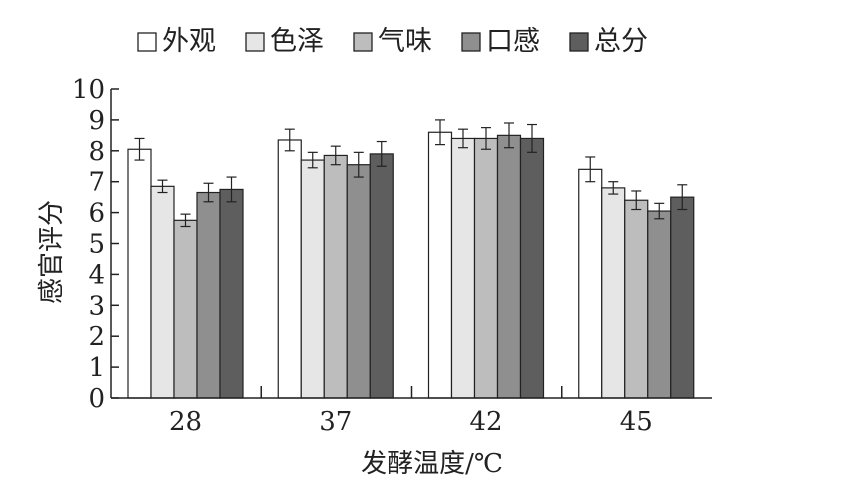  What do you see at coordinates (486, 268) in the screenshot?
I see `bar-气味-42` at bounding box center [486, 268].